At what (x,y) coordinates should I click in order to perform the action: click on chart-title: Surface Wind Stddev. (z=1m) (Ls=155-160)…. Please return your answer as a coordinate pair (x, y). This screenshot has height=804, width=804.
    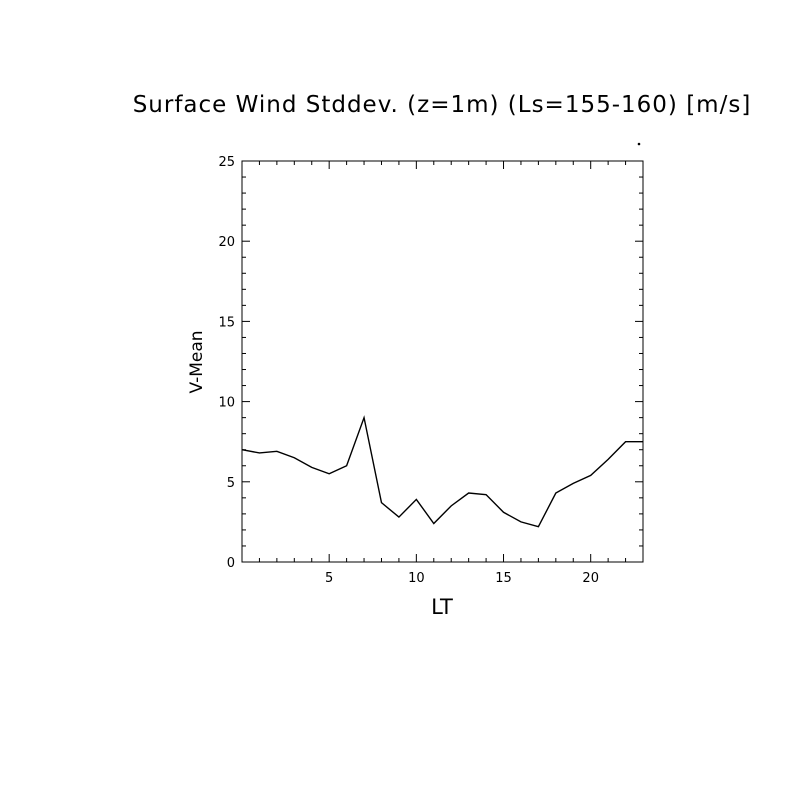
    Looking at the image, I should click on (442, 105).